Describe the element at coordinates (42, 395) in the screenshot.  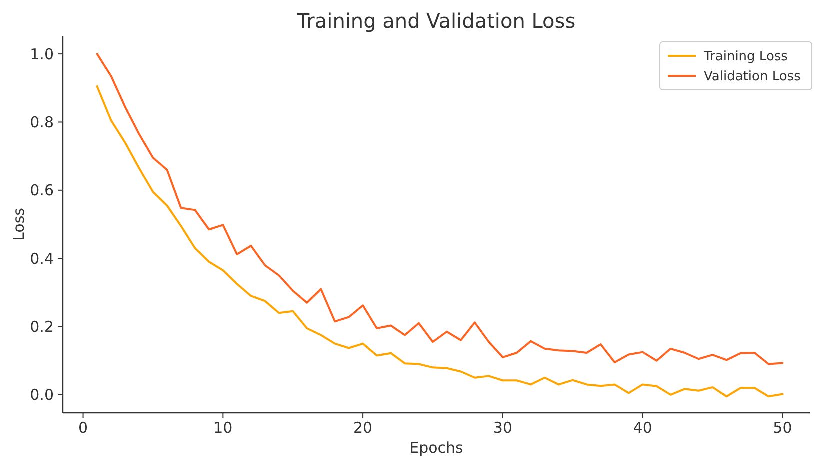
I see `y-tick-label: 0.0` at that location.